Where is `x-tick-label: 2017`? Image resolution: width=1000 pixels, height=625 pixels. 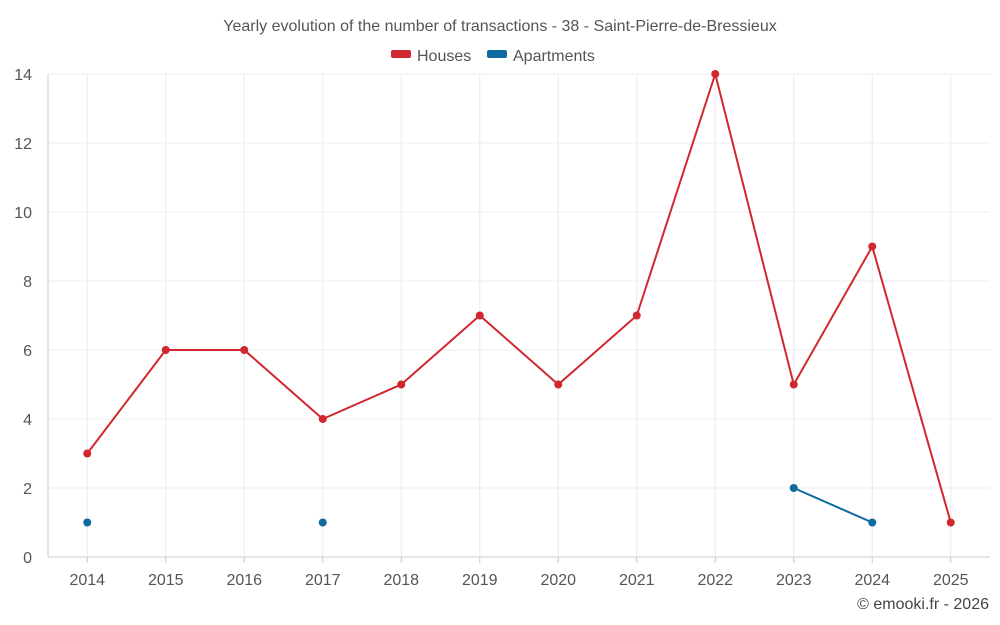 x-tick-label: 2017 is located at coordinates (323, 580).